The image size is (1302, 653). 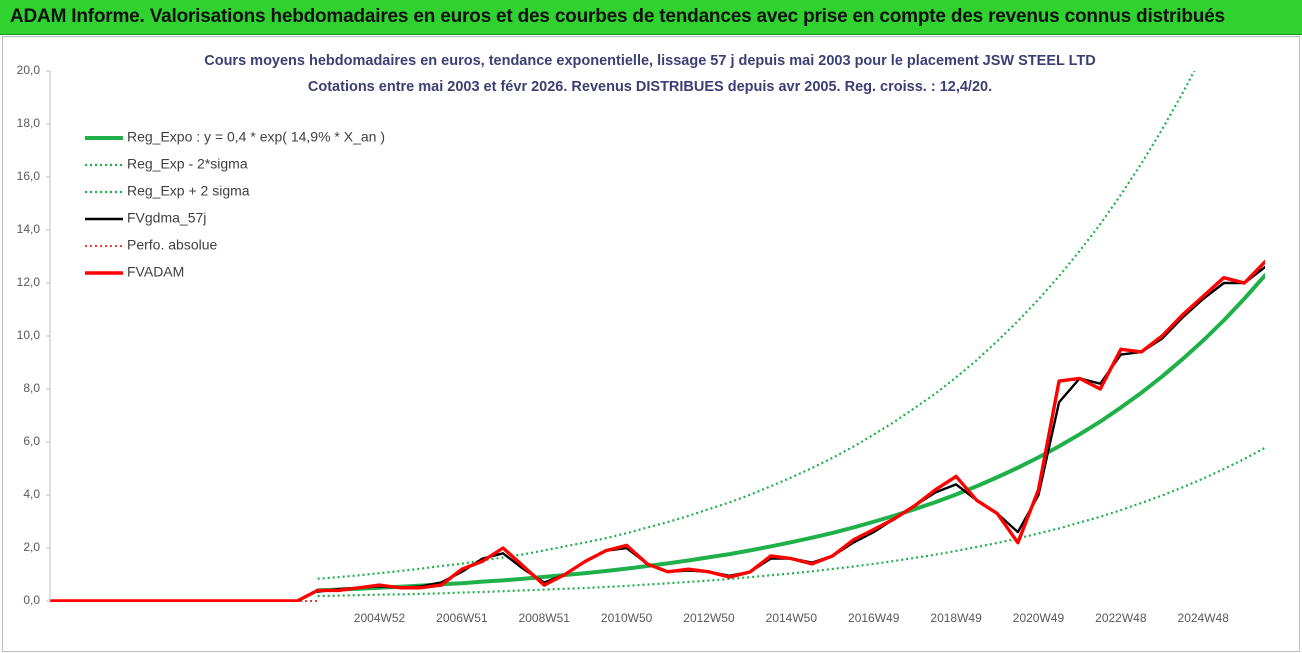 I want to click on x-tick-label: 2014W50, so click(x=792, y=618).